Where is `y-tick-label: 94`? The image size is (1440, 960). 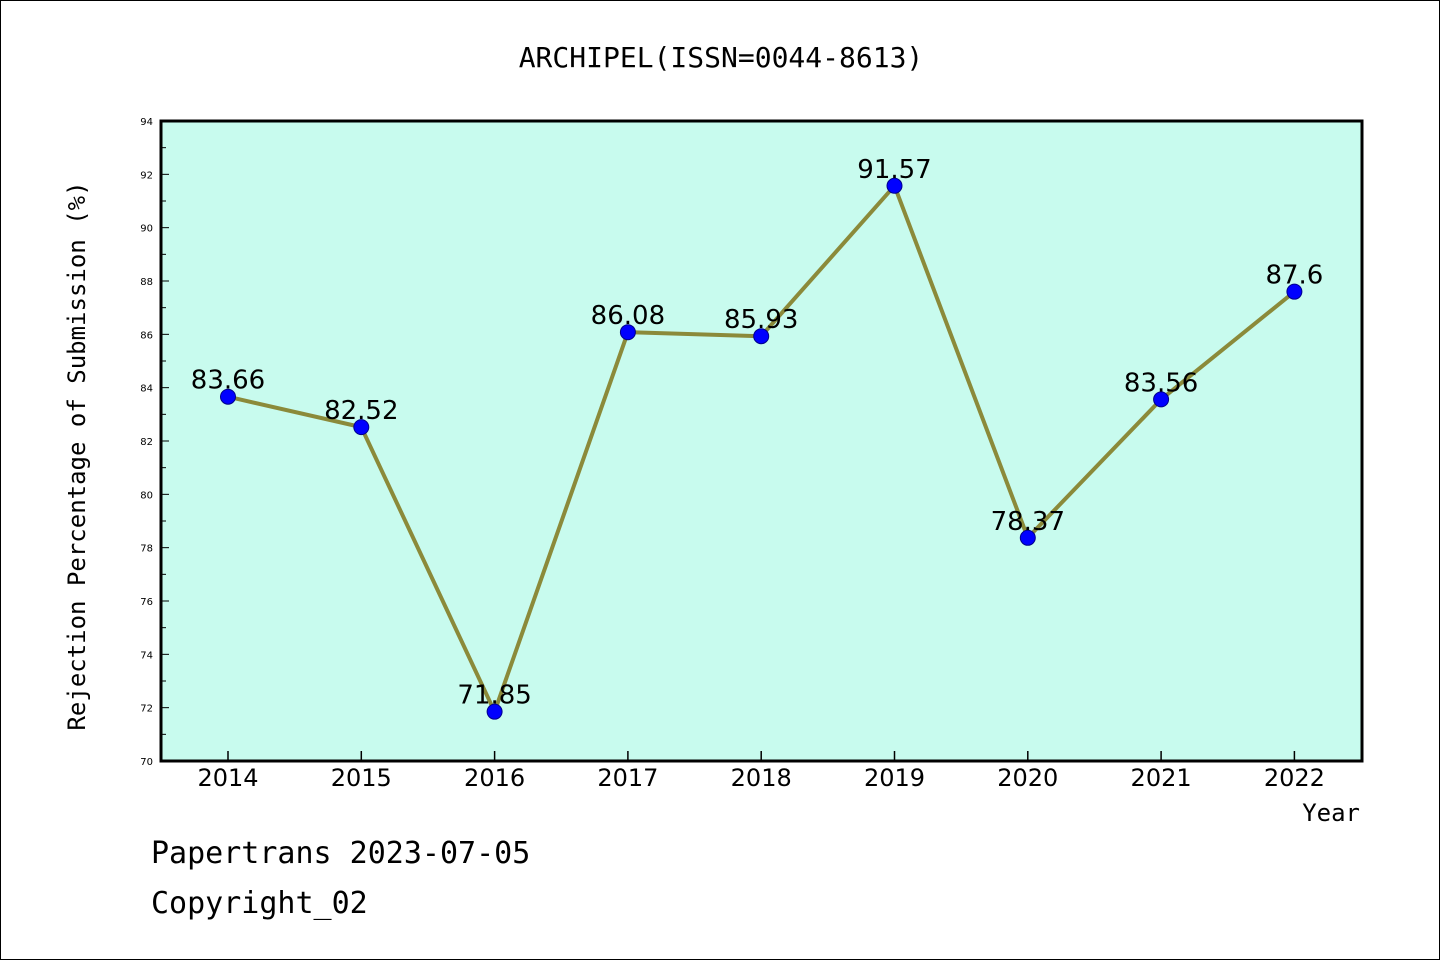 y-tick-label: 94 is located at coordinates (146, 122).